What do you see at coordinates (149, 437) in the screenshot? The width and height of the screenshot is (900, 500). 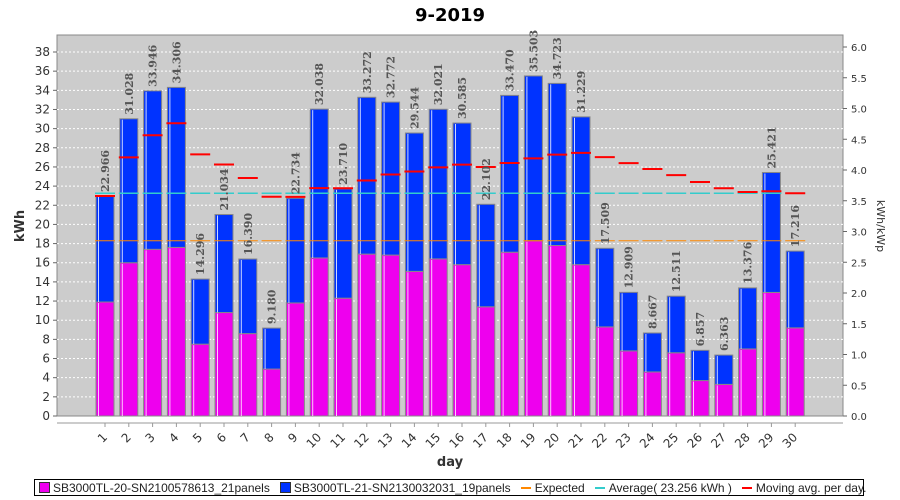 I see `x-tick-label: 3` at bounding box center [149, 437].